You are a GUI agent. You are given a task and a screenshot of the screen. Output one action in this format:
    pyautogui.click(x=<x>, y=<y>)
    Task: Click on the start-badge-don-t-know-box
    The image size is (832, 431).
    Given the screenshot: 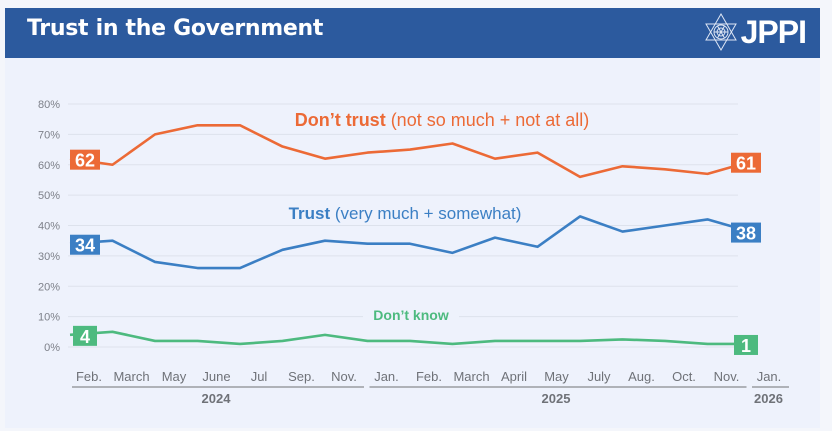 What is the action you would take?
    pyautogui.click(x=85, y=335)
    